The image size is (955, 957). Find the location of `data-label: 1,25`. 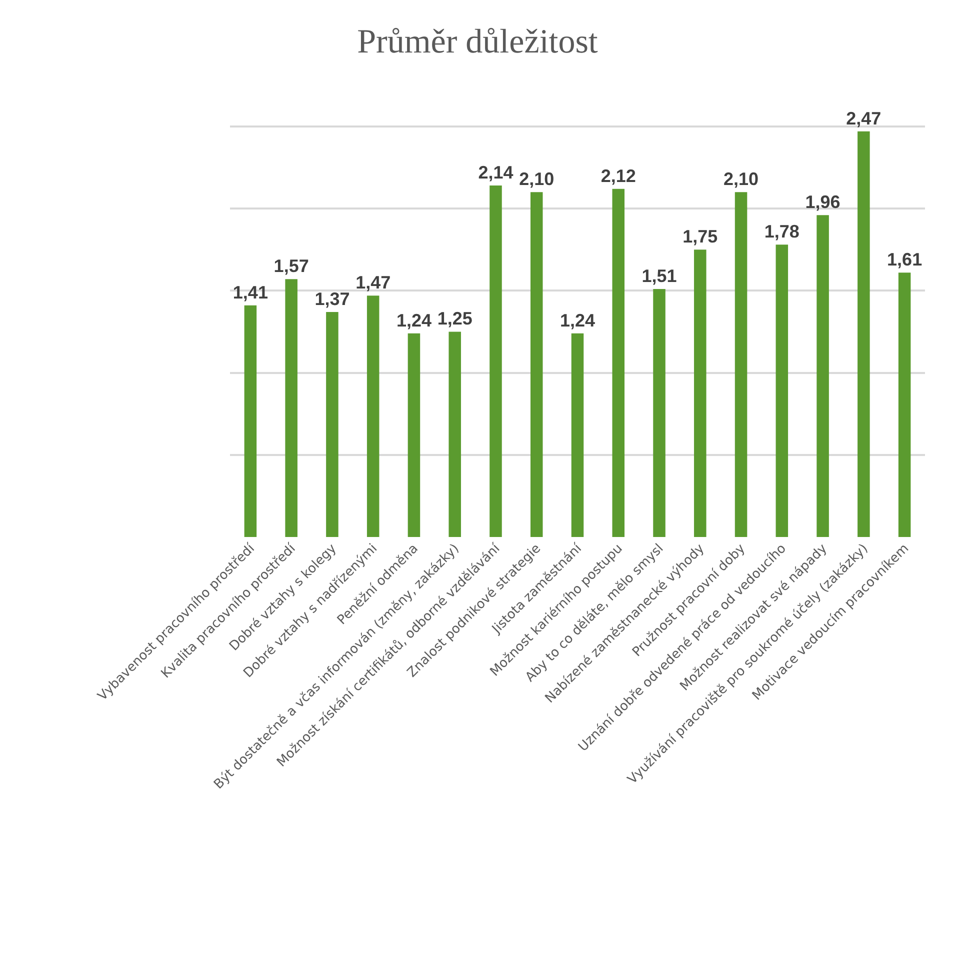

data-label: 1,25 is located at coordinates (454, 318).